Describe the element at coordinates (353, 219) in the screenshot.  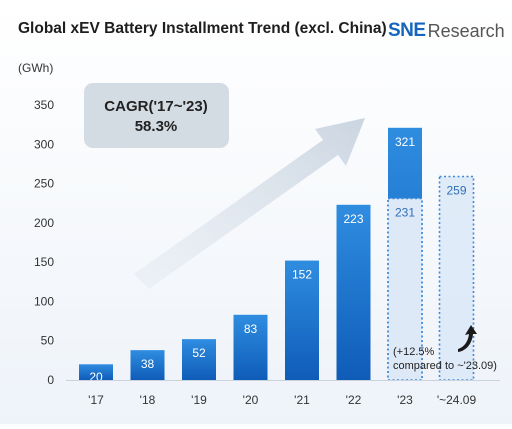
I see `bar-value-label: 223` at that location.